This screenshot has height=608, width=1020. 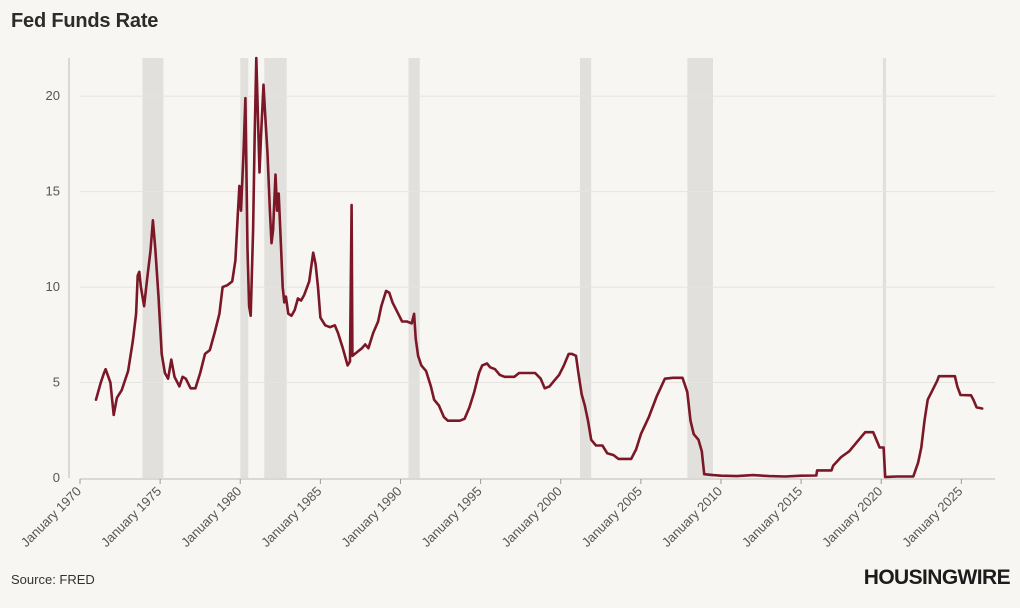 I want to click on x-tick-label: January 2025, so click(x=932, y=517).